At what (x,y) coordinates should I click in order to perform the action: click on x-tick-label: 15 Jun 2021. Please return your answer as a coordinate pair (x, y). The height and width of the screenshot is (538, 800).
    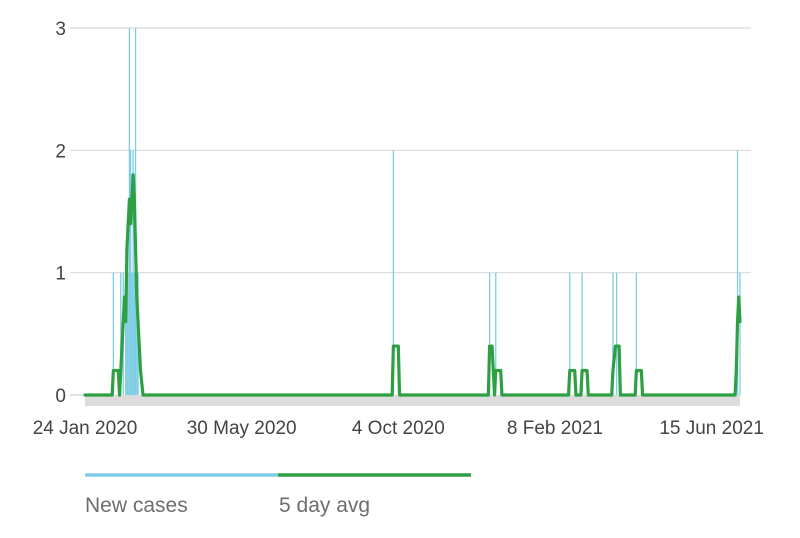
    Looking at the image, I should click on (711, 428).